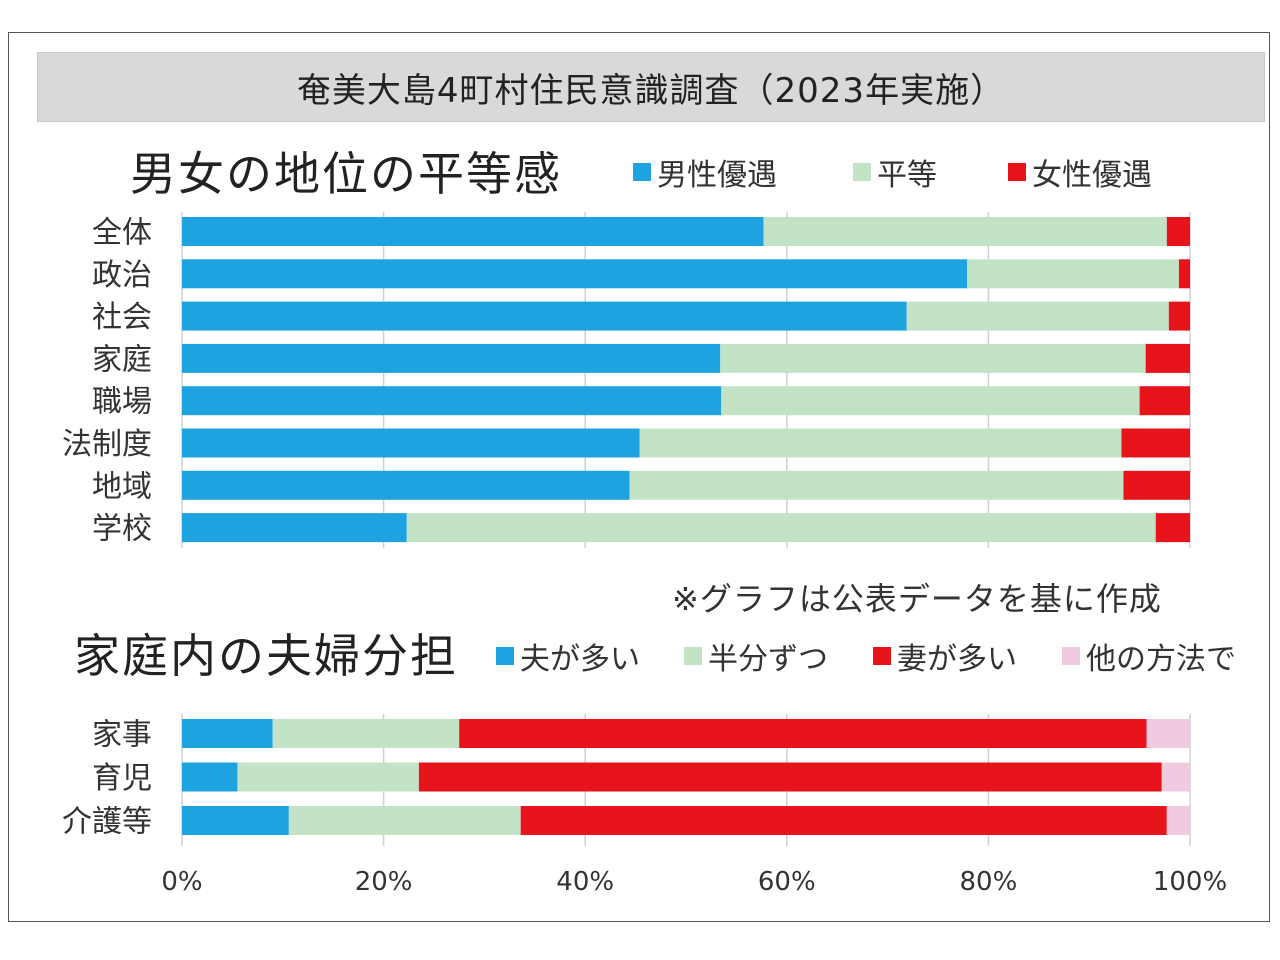  Describe the element at coordinates (122, 233) in the screenshot. I see `category-label: 全体` at that location.